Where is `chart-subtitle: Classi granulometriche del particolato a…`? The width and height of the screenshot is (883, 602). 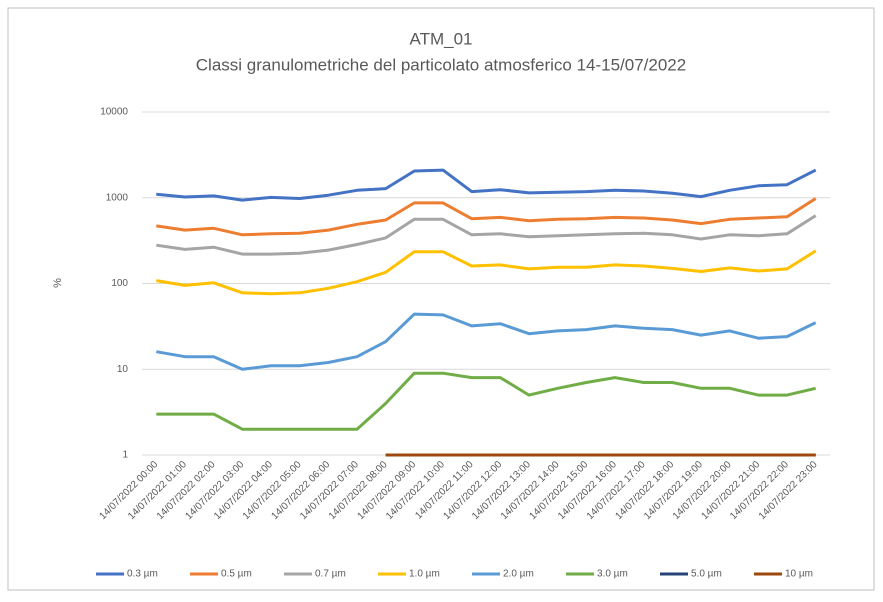 chart-subtitle: Classi granulometriche del particolato a… is located at coordinates (441, 64).